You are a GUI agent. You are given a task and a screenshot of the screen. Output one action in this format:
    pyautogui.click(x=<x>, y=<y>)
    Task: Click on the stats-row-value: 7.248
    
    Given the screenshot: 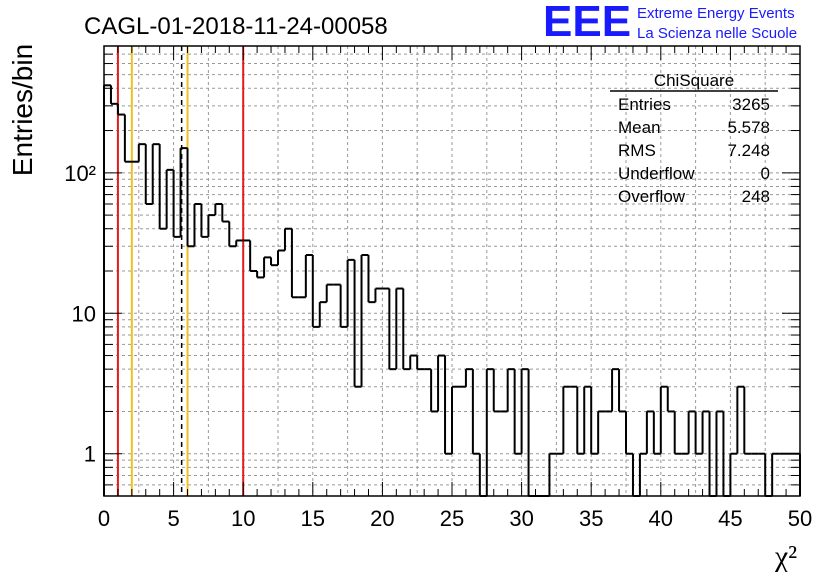 What is the action you would take?
    pyautogui.click(x=748, y=150)
    